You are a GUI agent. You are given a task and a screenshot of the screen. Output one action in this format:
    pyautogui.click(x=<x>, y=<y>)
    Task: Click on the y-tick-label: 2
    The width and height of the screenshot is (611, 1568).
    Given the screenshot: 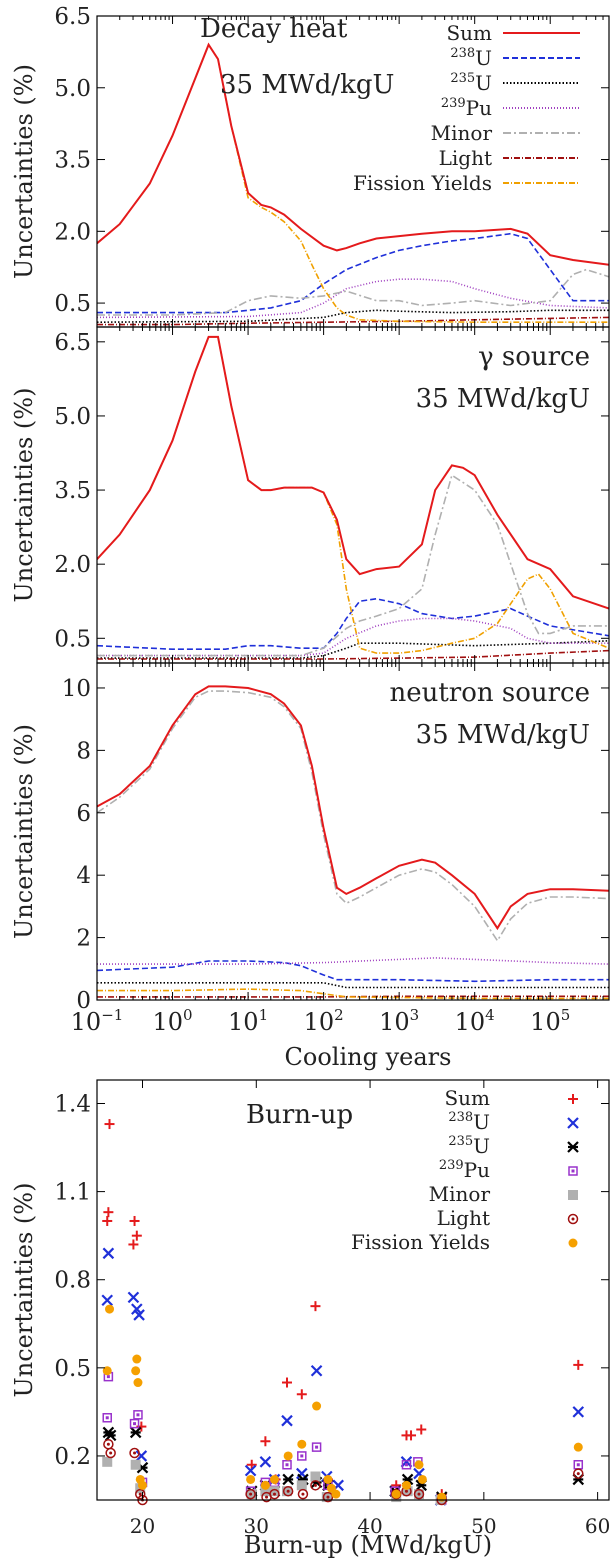 What is the action you would take?
    pyautogui.click(x=83, y=939)
    